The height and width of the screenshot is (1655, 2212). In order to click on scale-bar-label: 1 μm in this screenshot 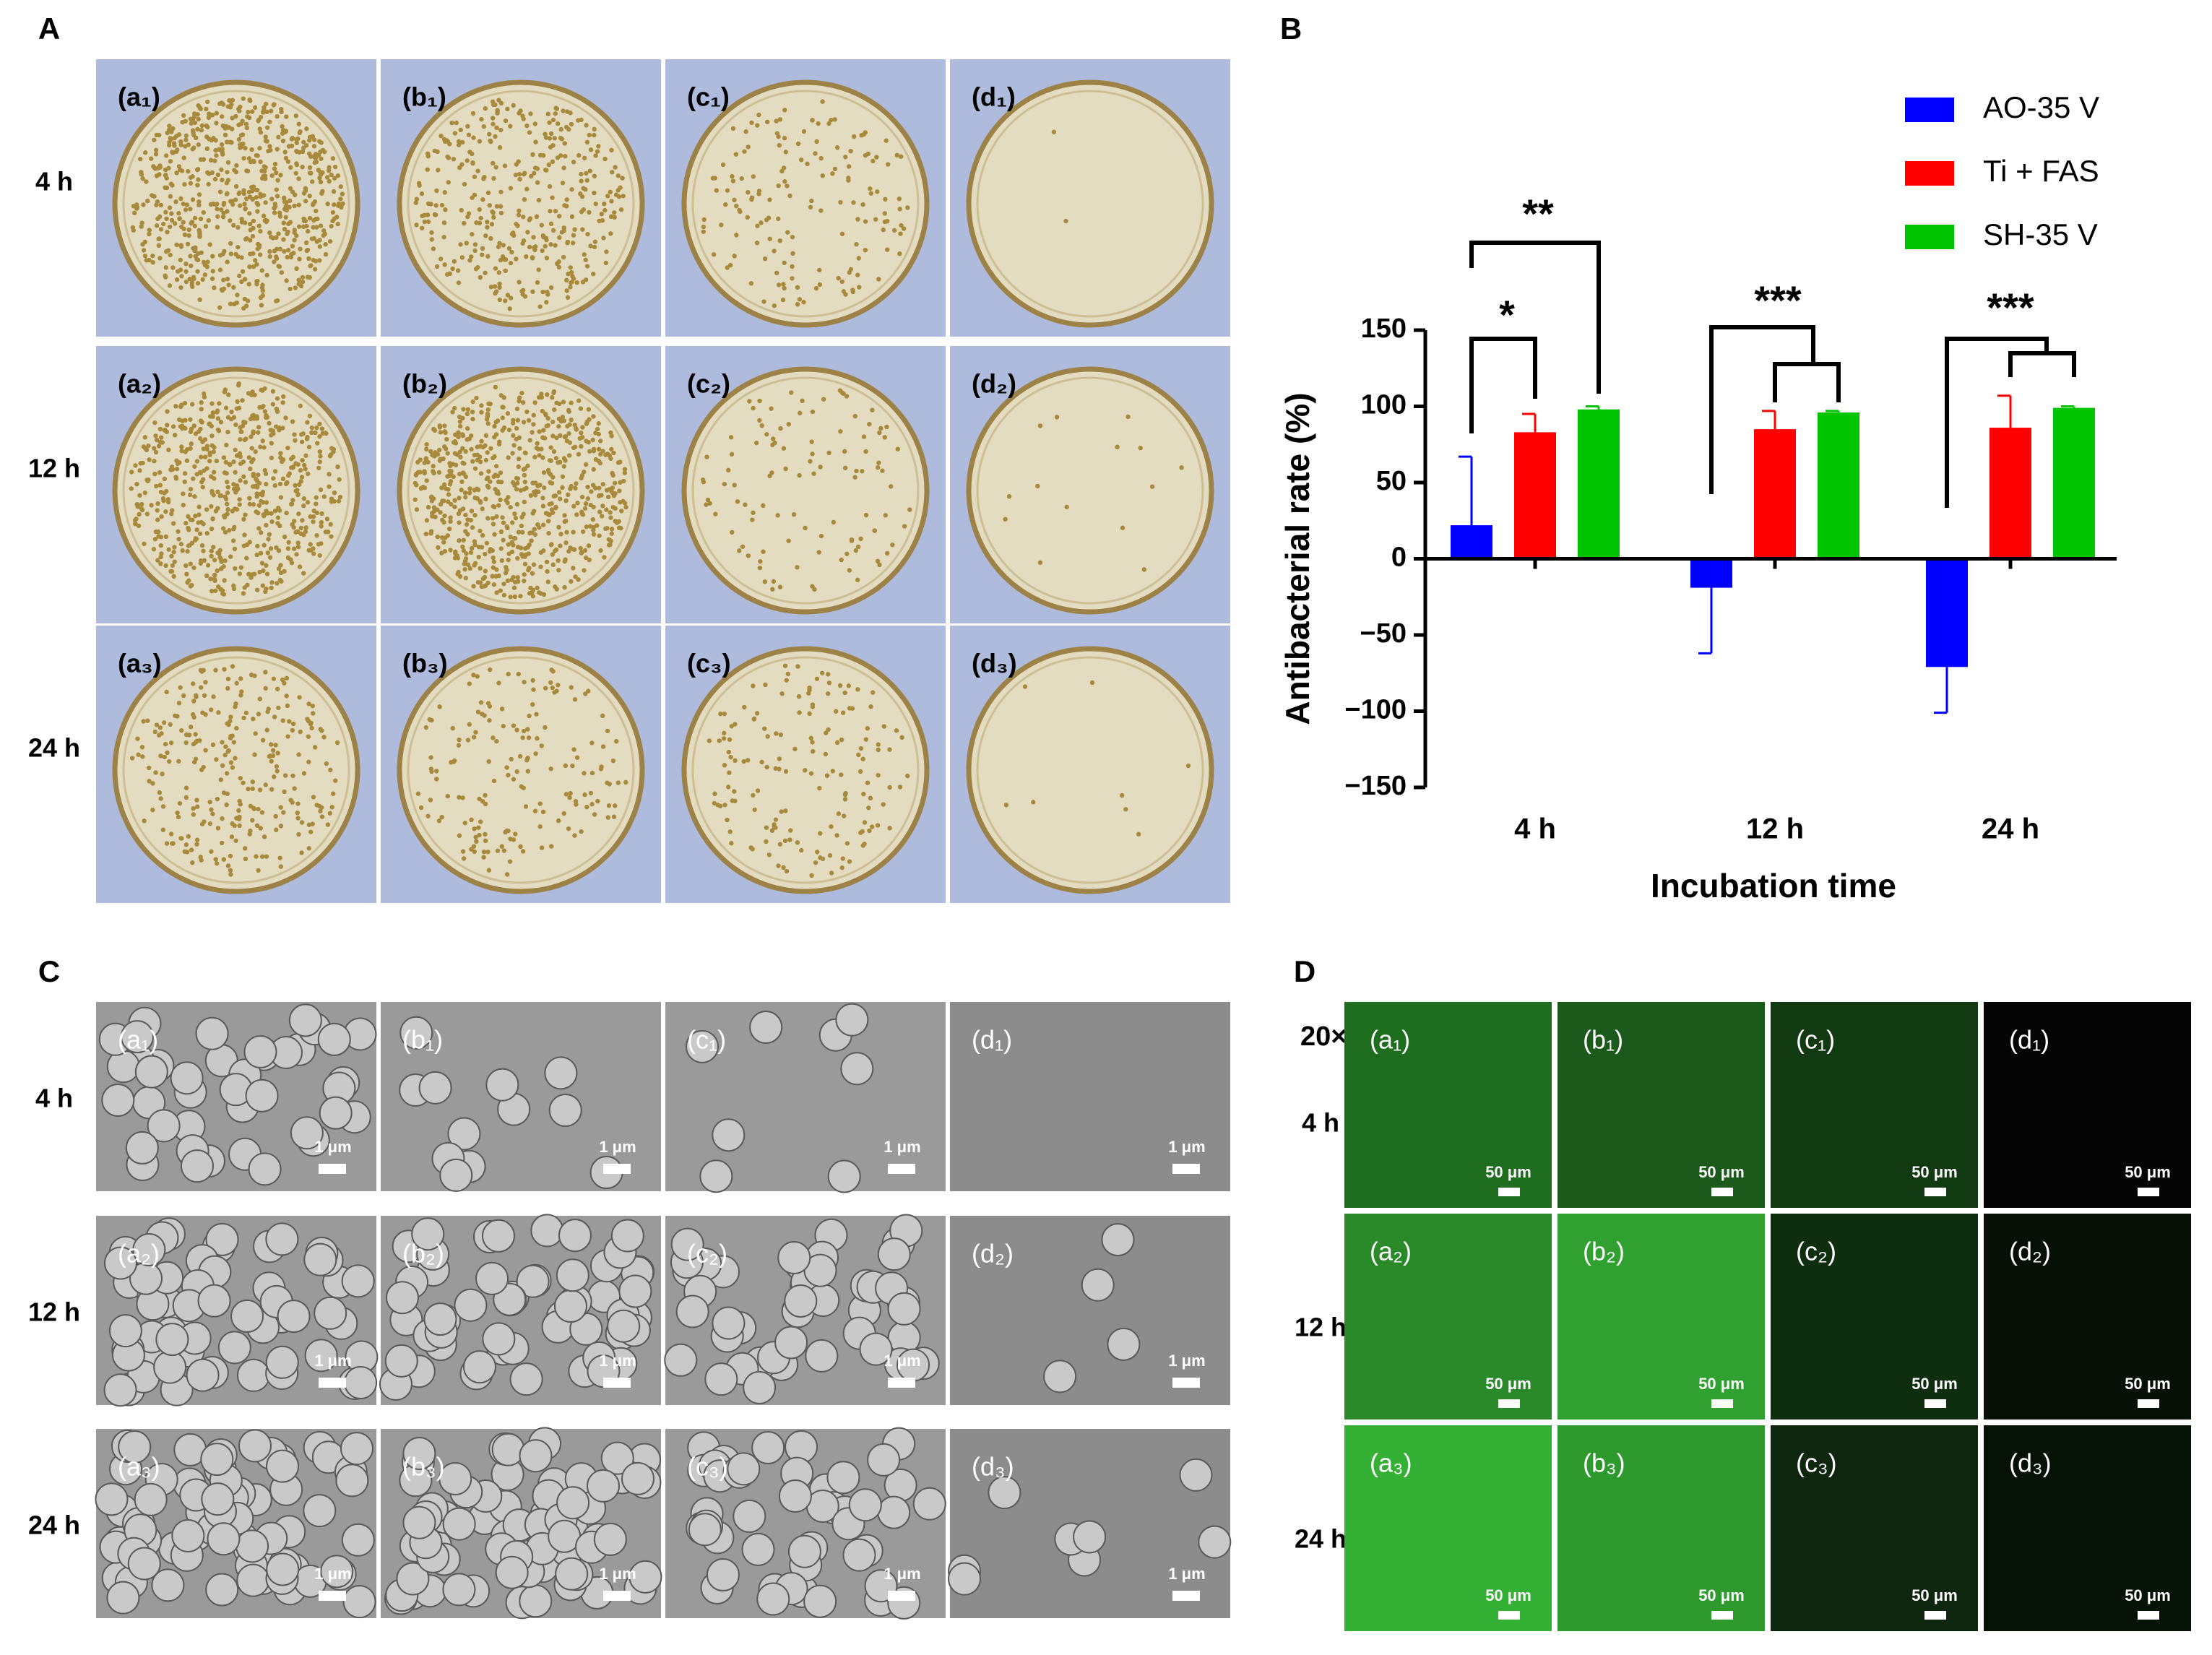, I will do `click(901, 1574)`.